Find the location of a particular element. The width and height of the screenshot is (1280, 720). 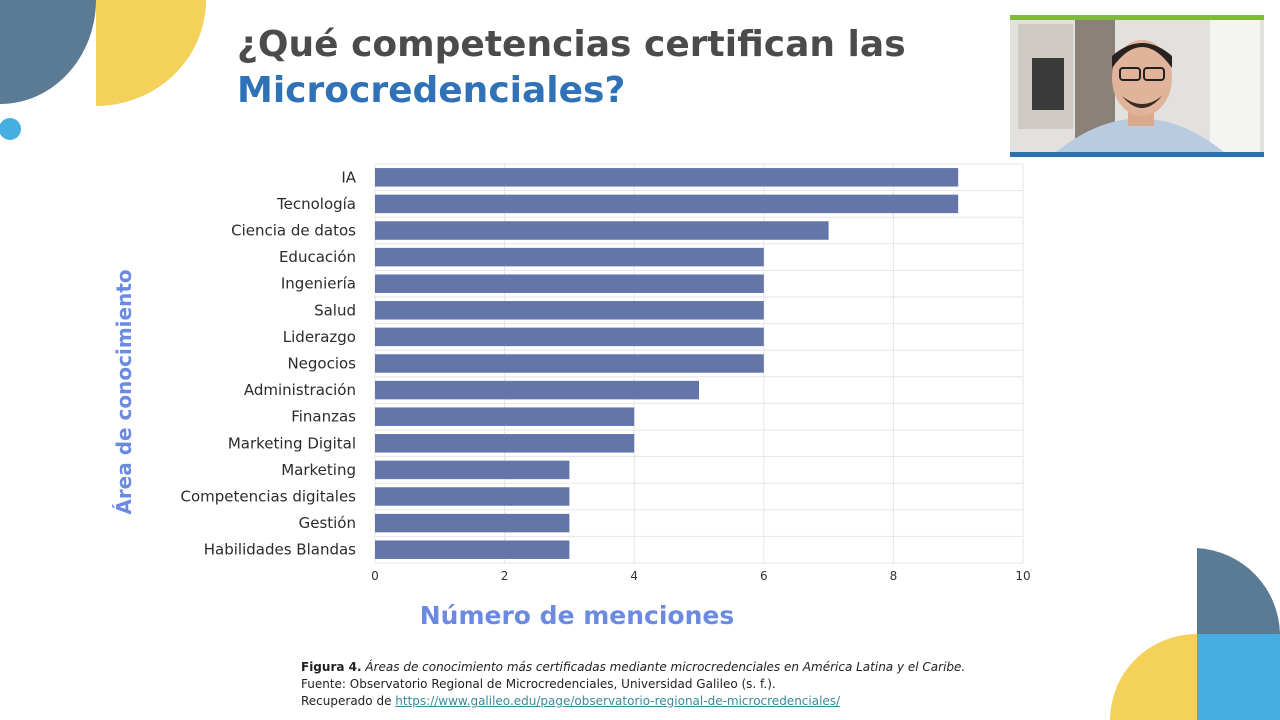

slide-title-line2: Microcredenciales? is located at coordinates (431, 90).